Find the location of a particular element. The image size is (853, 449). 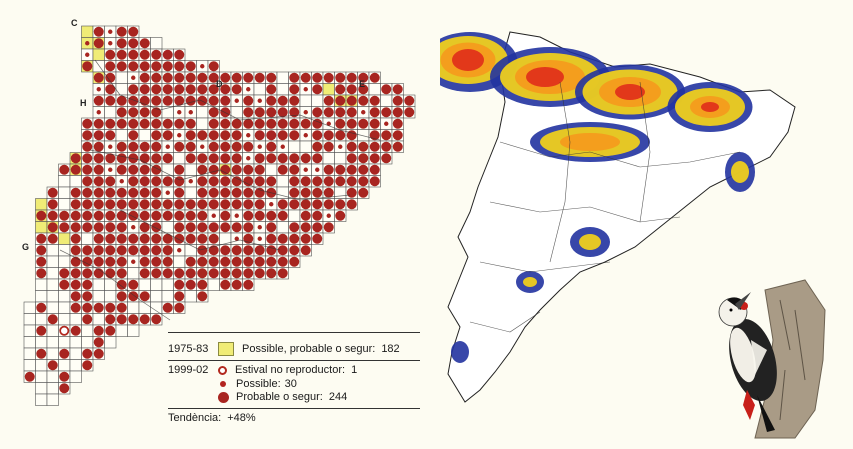

legend-possible-probable-label: Possible, probable o segur: is located at coordinates (309, 349).